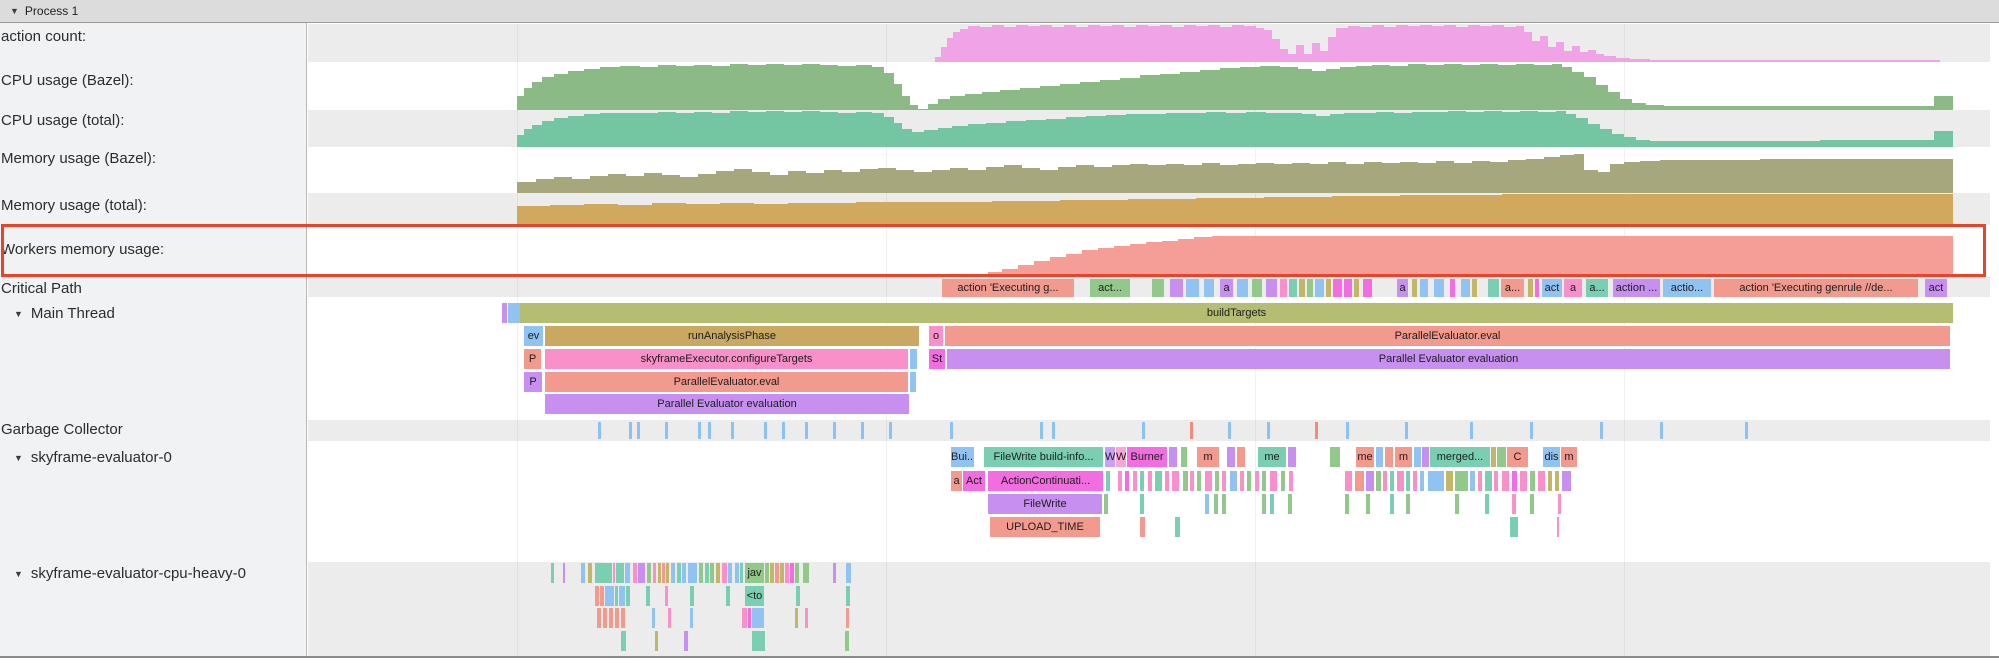 The width and height of the screenshot is (1999, 665). I want to click on sidebar-item-memory-usage-bazel: Memory usage (Bazel):, so click(78, 158).